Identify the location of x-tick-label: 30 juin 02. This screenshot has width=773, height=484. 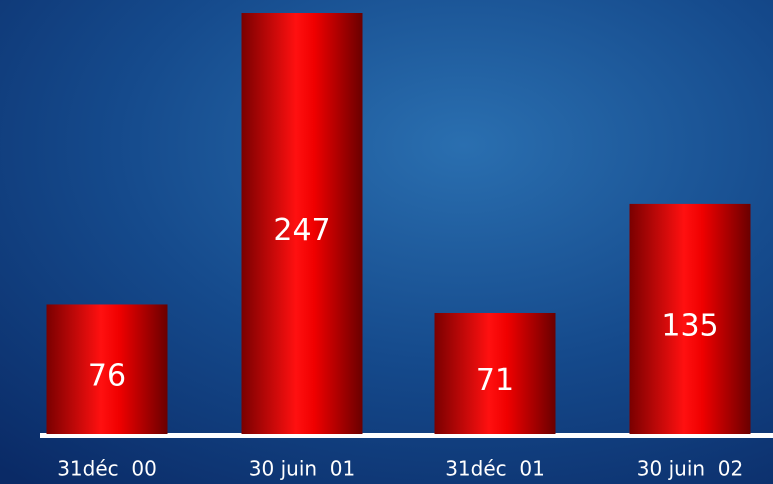
(690, 469).